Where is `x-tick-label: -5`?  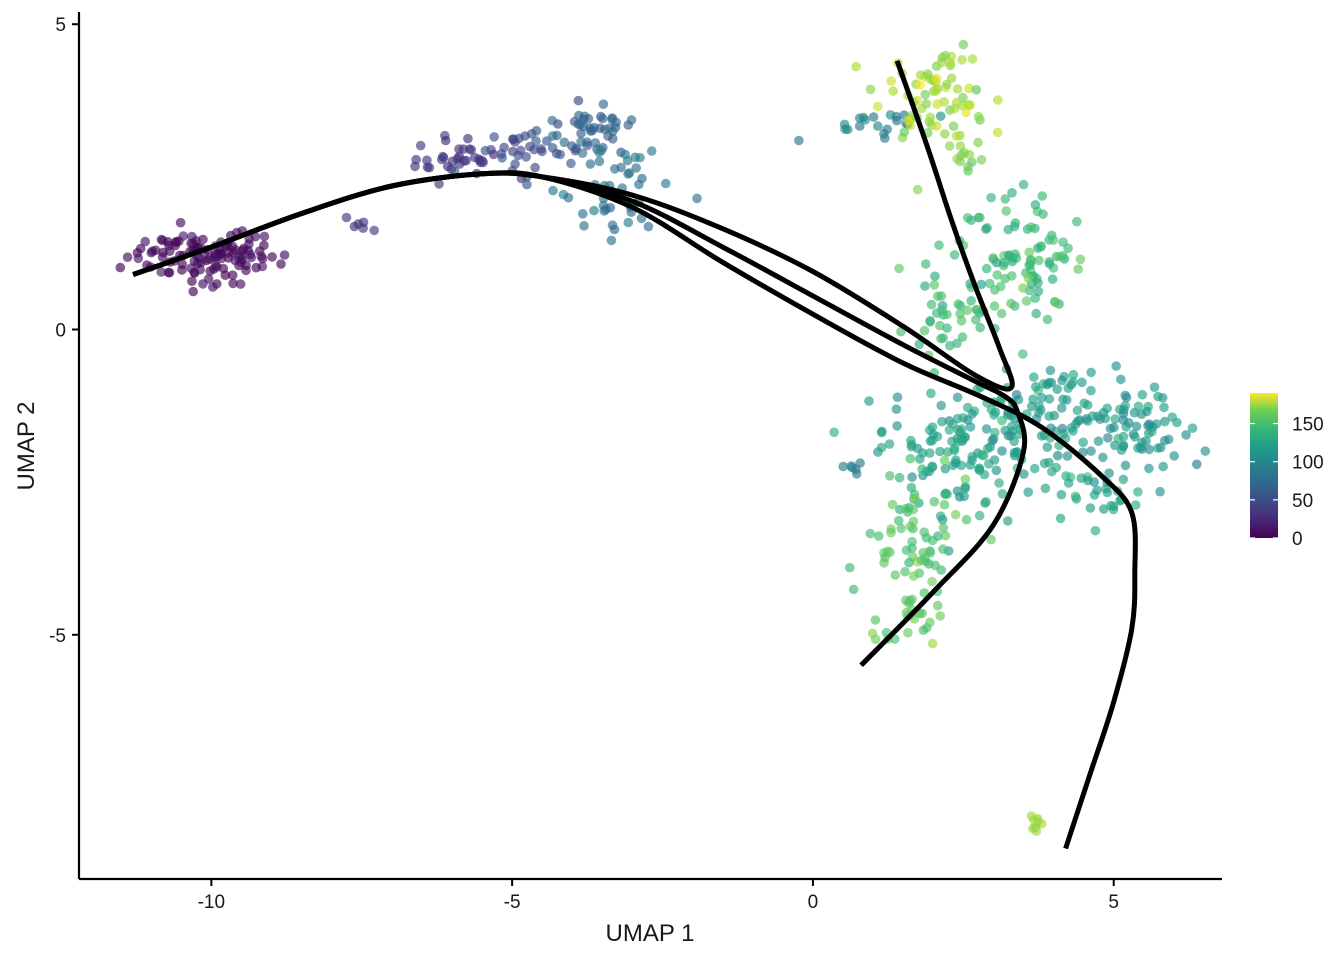 x-tick-label: -5 is located at coordinates (512, 902).